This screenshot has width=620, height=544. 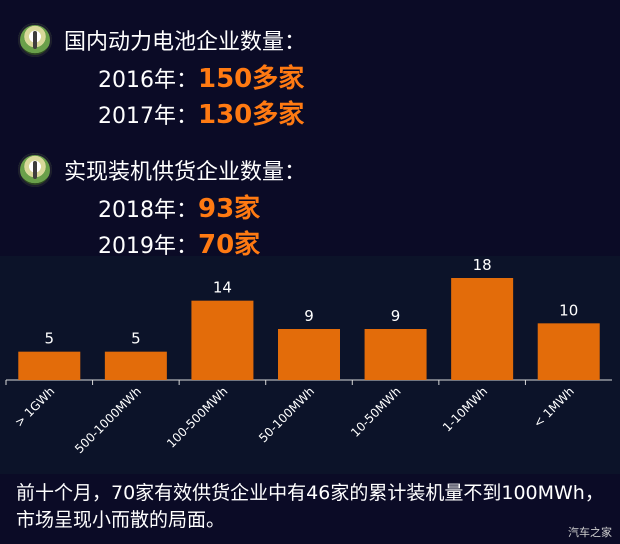 I want to click on stat-year: 2016年：, so click(x=148, y=80).